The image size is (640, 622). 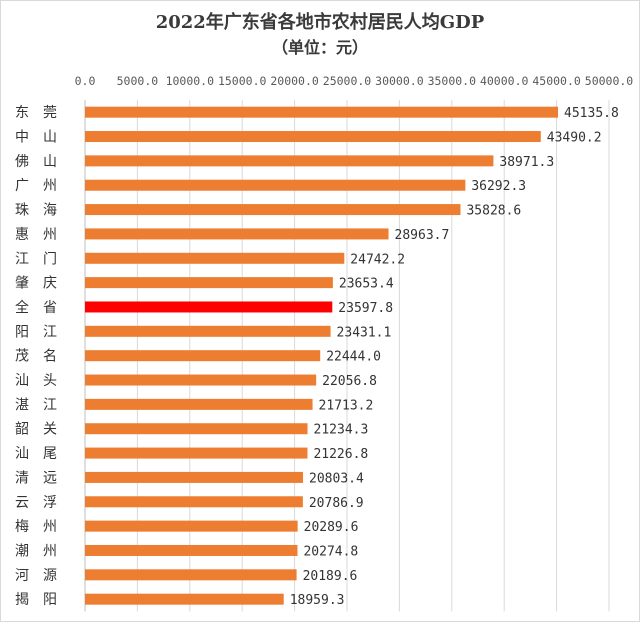 I want to click on x-tick-label: 35000.0, so click(x=452, y=81).